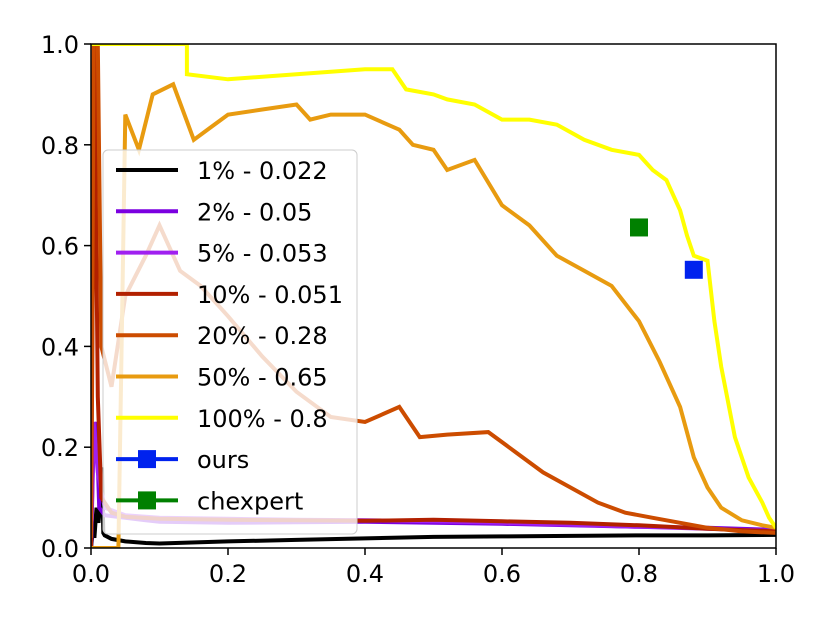  Describe the element at coordinates (776, 574) in the screenshot. I see `x-tick-label-5: 1.0` at that location.